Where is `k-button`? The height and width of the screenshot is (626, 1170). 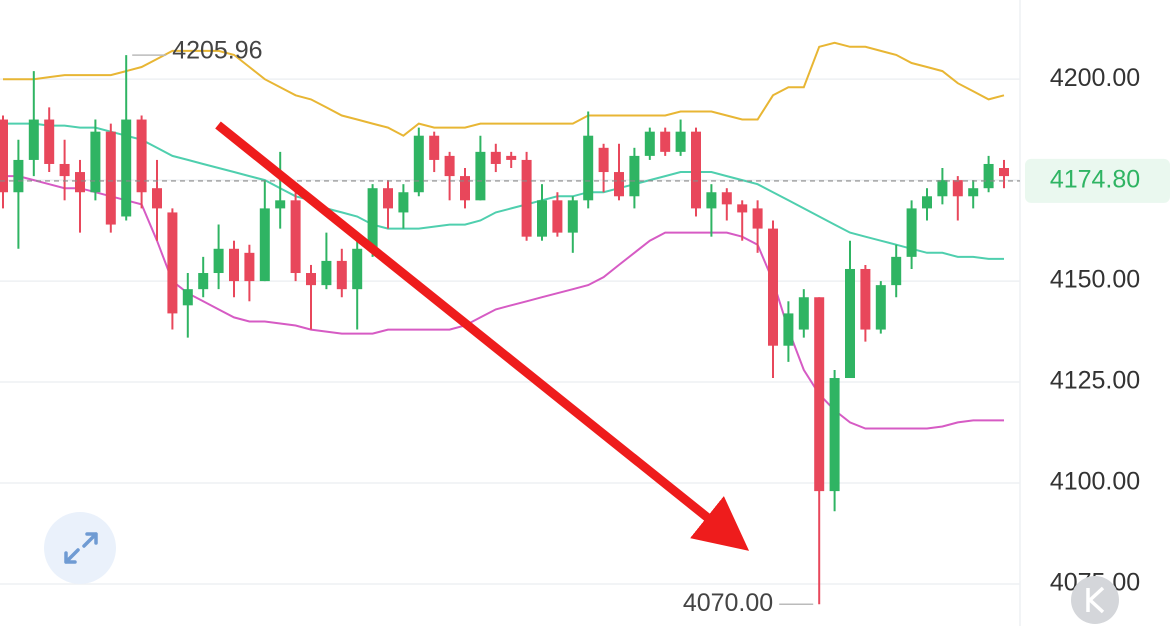 k-button is located at coordinates (1095, 600).